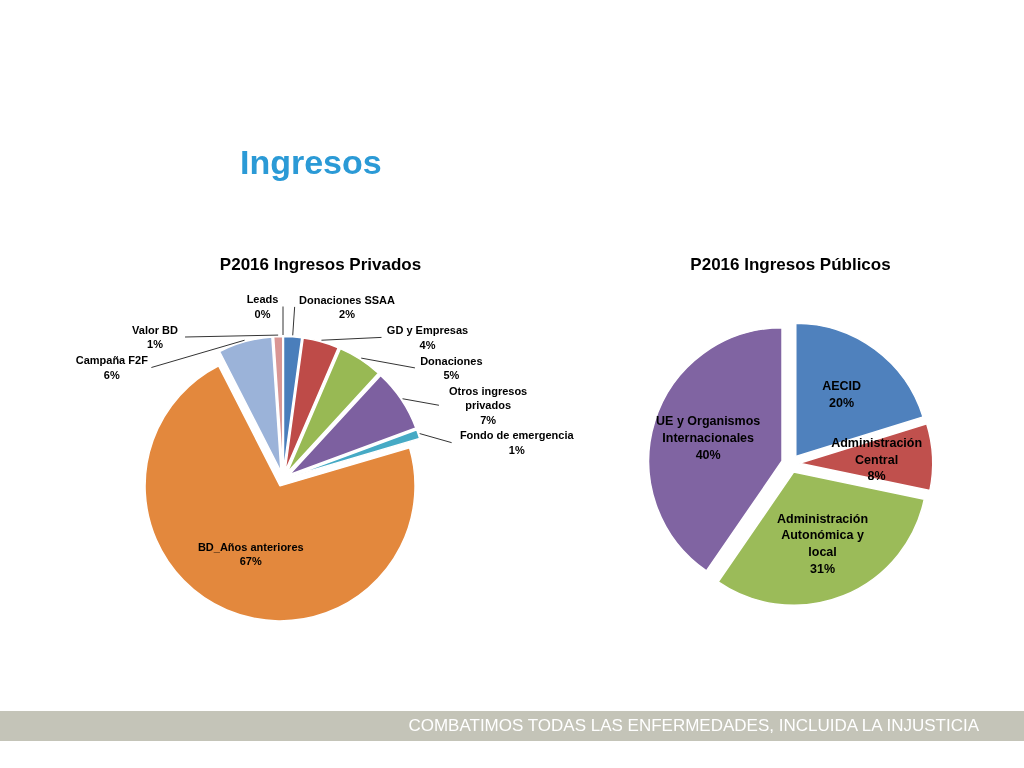 This screenshot has height=768, width=1024. I want to click on category-label: Leads, so click(262, 299).